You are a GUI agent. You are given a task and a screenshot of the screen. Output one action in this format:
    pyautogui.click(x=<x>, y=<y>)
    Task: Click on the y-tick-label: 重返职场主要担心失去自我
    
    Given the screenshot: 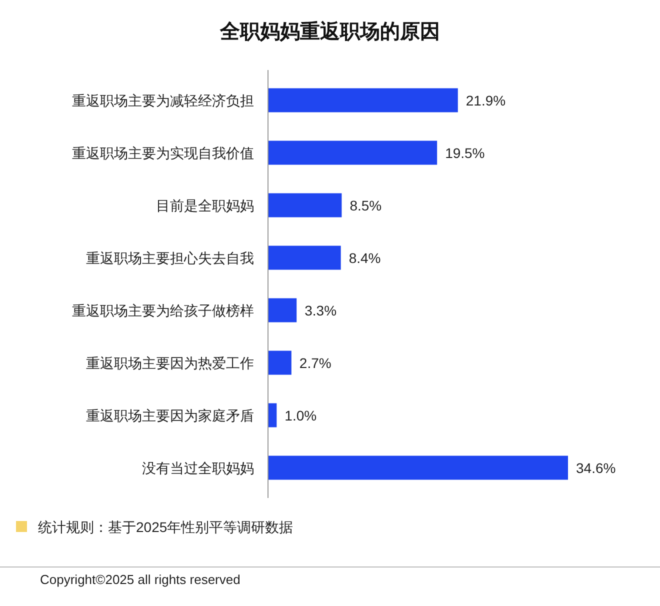 What is the action you would take?
    pyautogui.click(x=170, y=258)
    